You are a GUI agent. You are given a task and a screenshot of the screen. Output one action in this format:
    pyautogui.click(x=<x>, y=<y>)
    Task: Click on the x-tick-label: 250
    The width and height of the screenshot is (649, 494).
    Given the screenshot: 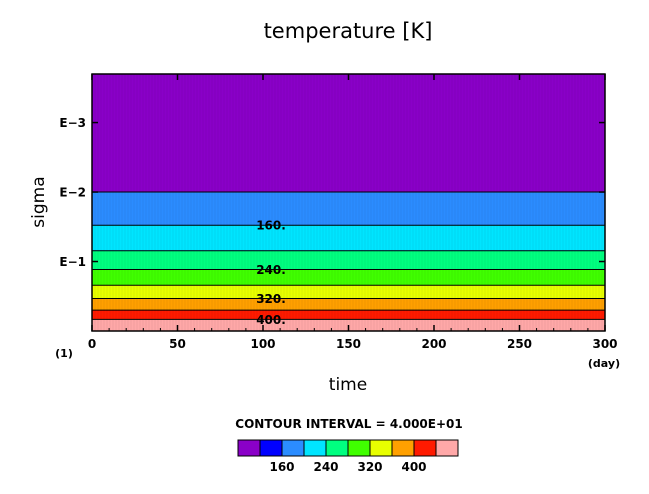 What is the action you would take?
    pyautogui.click(x=519, y=344)
    